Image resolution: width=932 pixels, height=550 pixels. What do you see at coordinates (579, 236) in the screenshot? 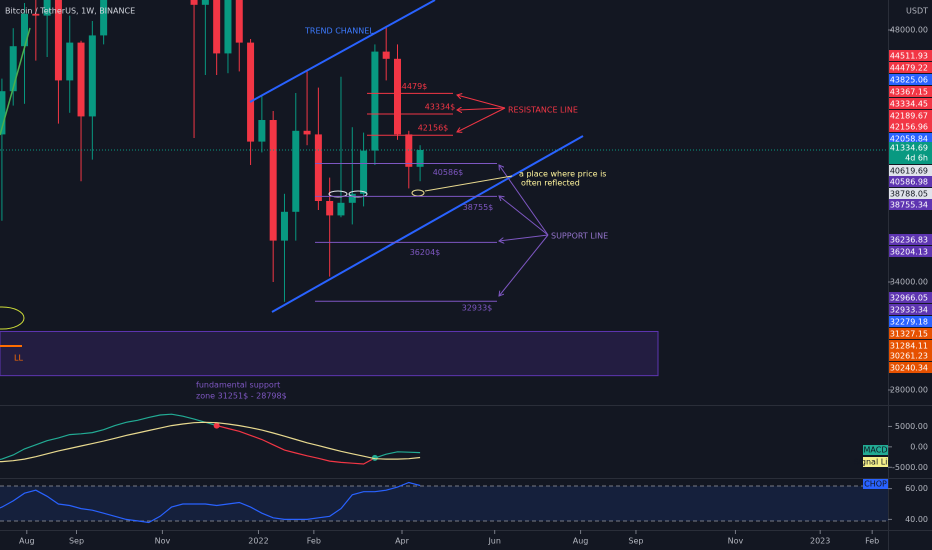
I see `annotation: SUPPORT LINE` at bounding box center [579, 236].